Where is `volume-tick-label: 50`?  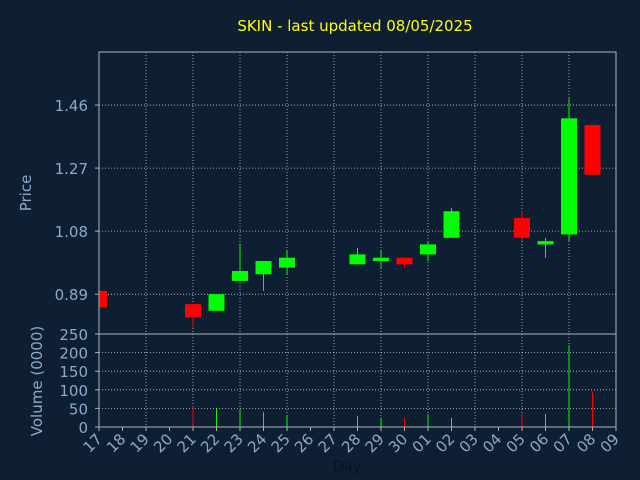
volume-tick-label: 50 is located at coordinates (78, 409).